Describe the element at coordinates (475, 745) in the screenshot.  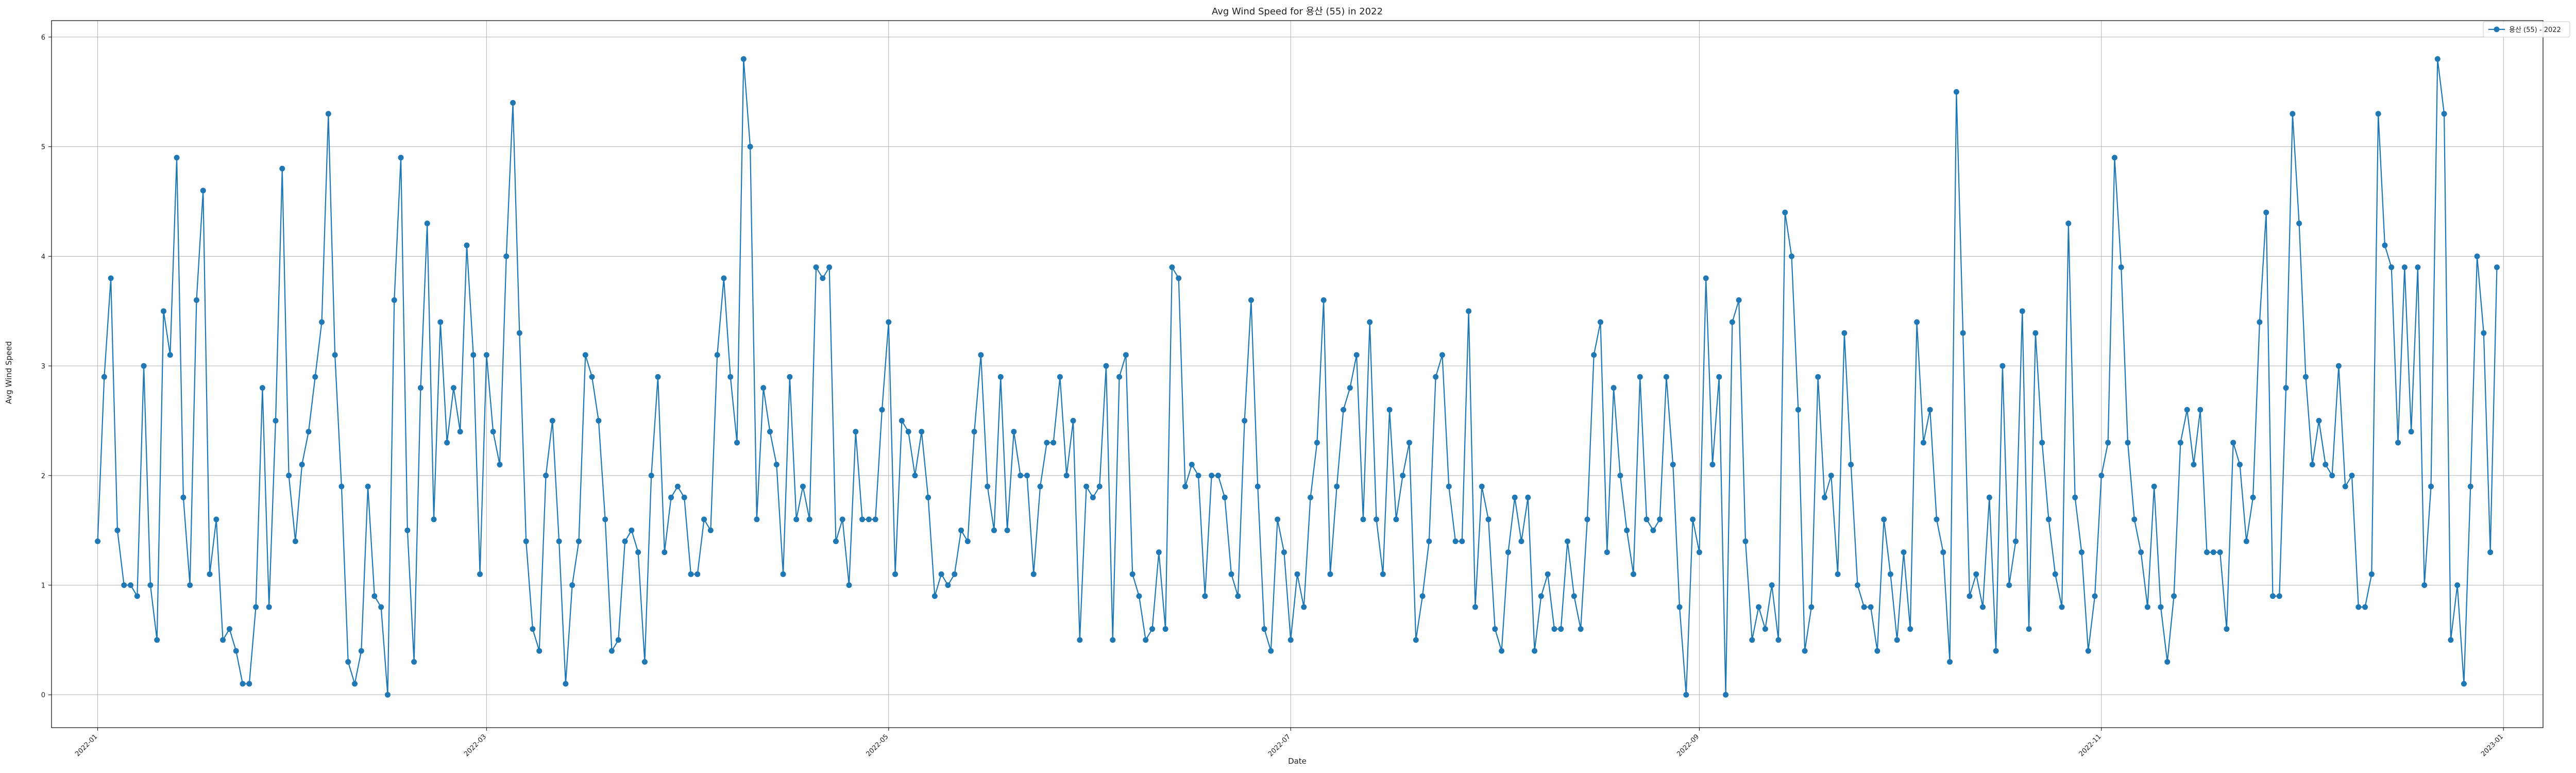
I see `x-tick-label: 2022-03` at that location.